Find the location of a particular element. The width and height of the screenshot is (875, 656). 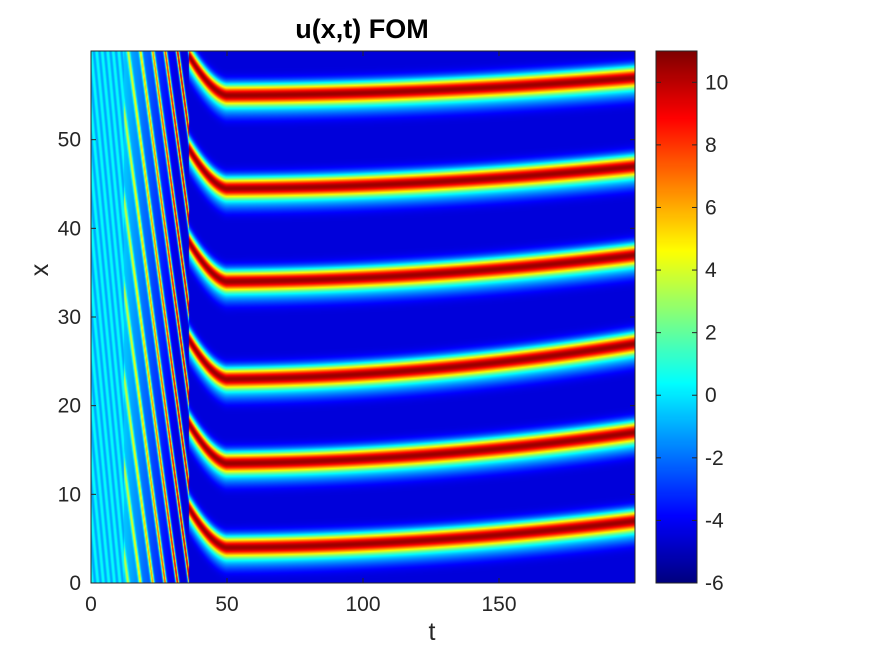

y-tick-label: 40 is located at coordinates (69, 228).